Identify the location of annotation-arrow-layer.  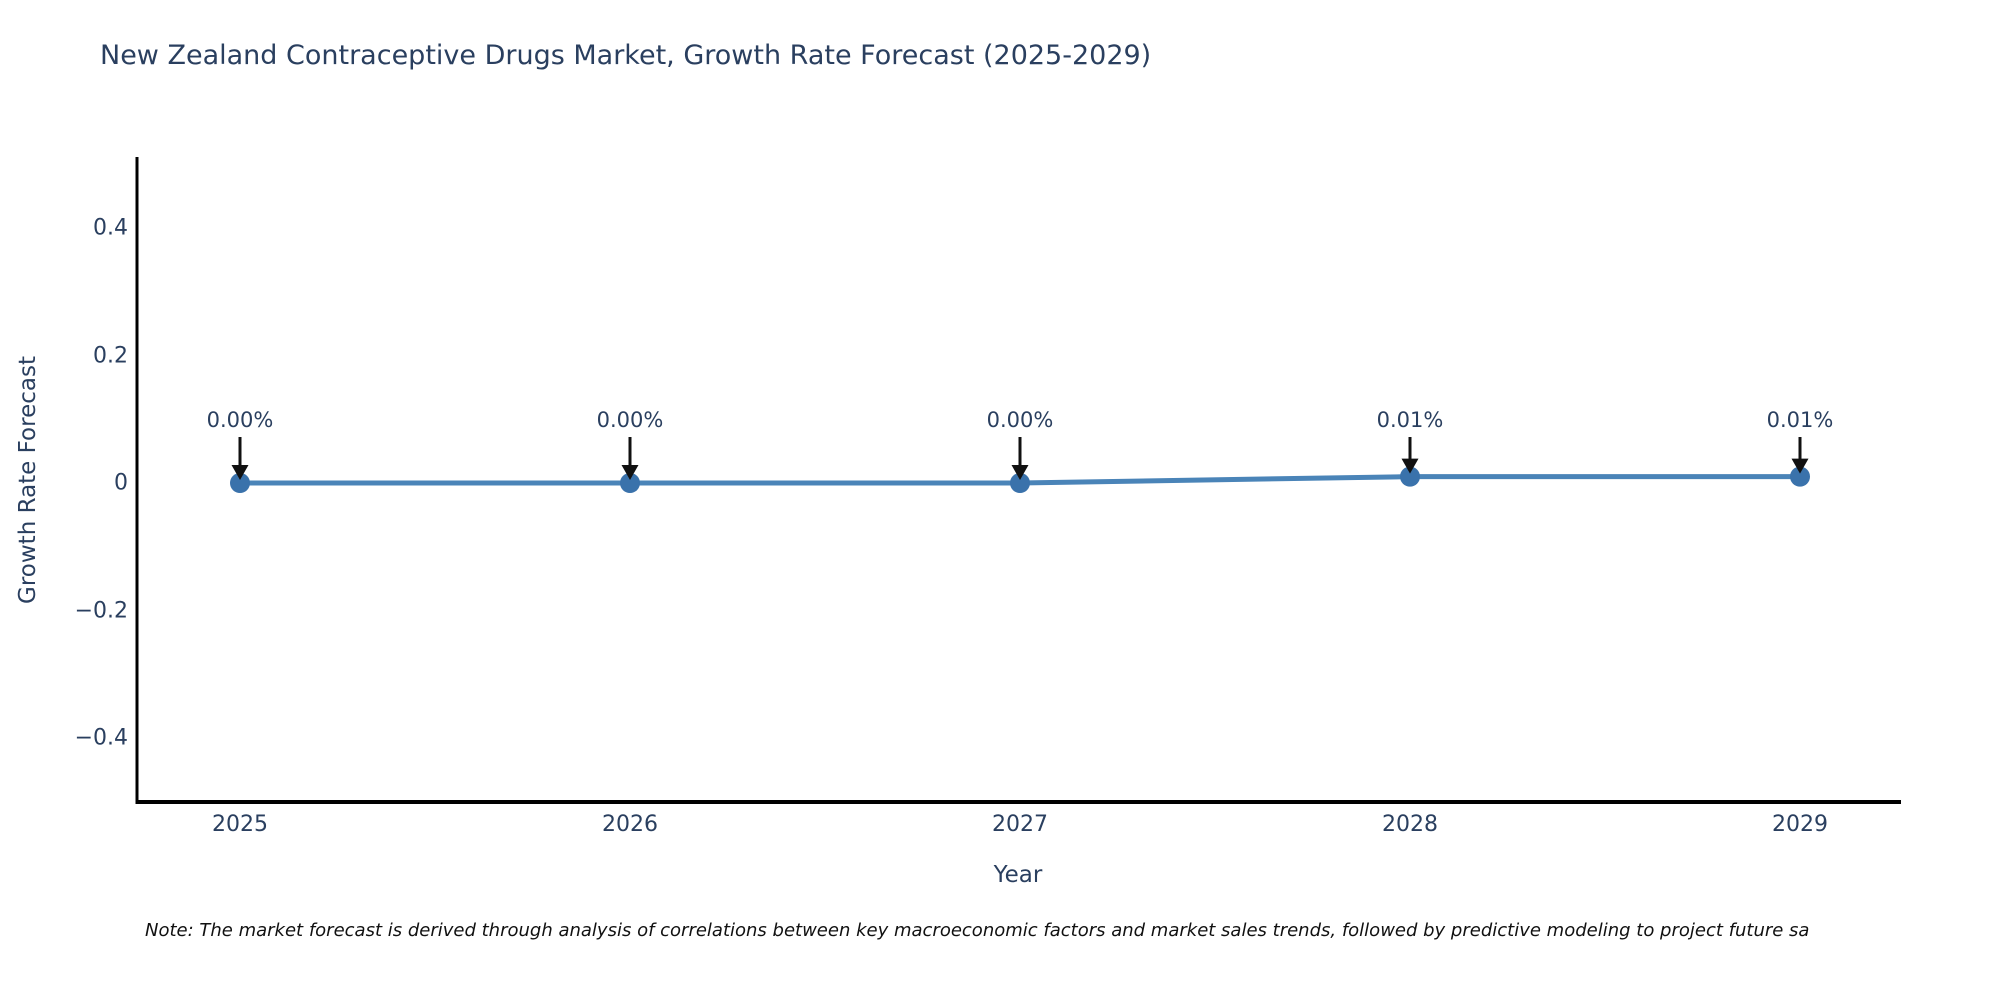
(1020, 458).